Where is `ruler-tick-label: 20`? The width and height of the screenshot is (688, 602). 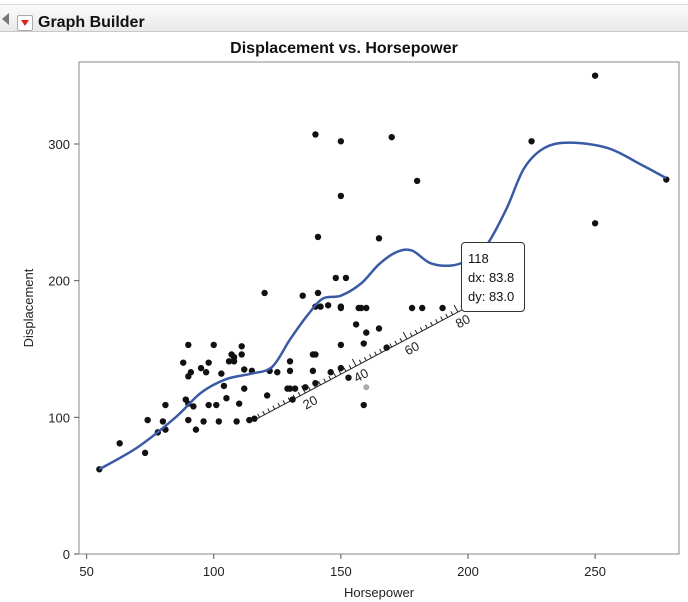
ruler-tick-label: 20 is located at coordinates (310, 402).